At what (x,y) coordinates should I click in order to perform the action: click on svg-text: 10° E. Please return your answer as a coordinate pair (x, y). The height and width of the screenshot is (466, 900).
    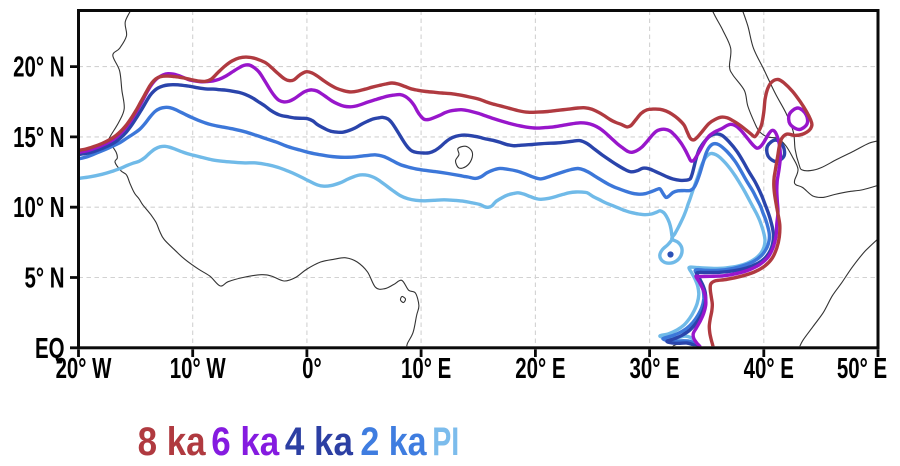
    Looking at the image, I should click on (426, 369).